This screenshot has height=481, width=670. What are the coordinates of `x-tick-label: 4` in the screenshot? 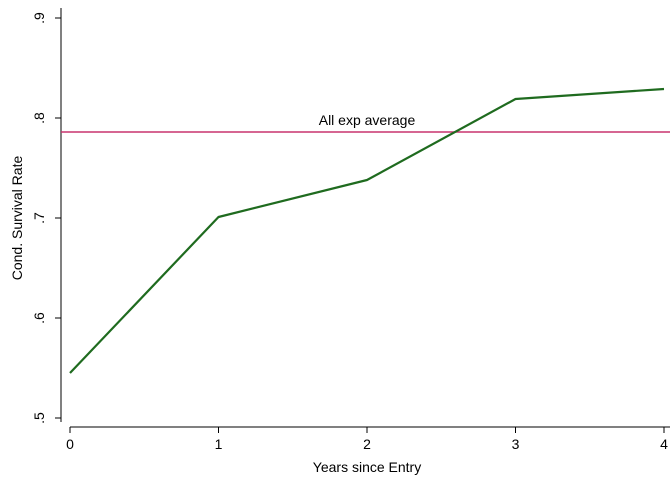 It's located at (664, 444).